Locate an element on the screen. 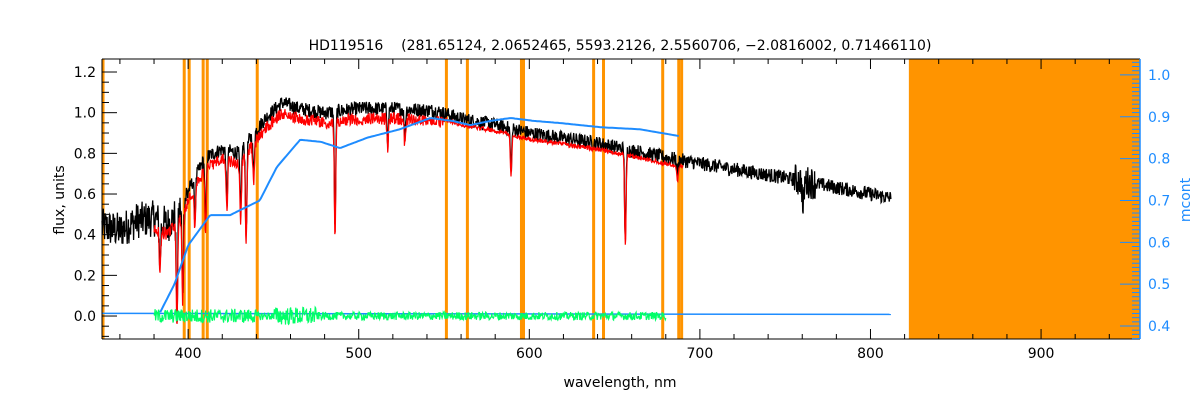 The image size is (1200, 400). y2-tick-label: 0.6 is located at coordinates (1159, 243).